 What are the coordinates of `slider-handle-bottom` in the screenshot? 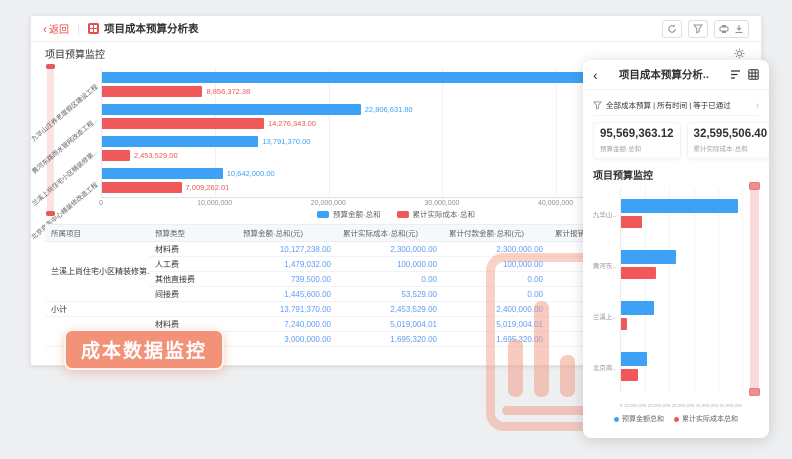 It's located at (50, 213).